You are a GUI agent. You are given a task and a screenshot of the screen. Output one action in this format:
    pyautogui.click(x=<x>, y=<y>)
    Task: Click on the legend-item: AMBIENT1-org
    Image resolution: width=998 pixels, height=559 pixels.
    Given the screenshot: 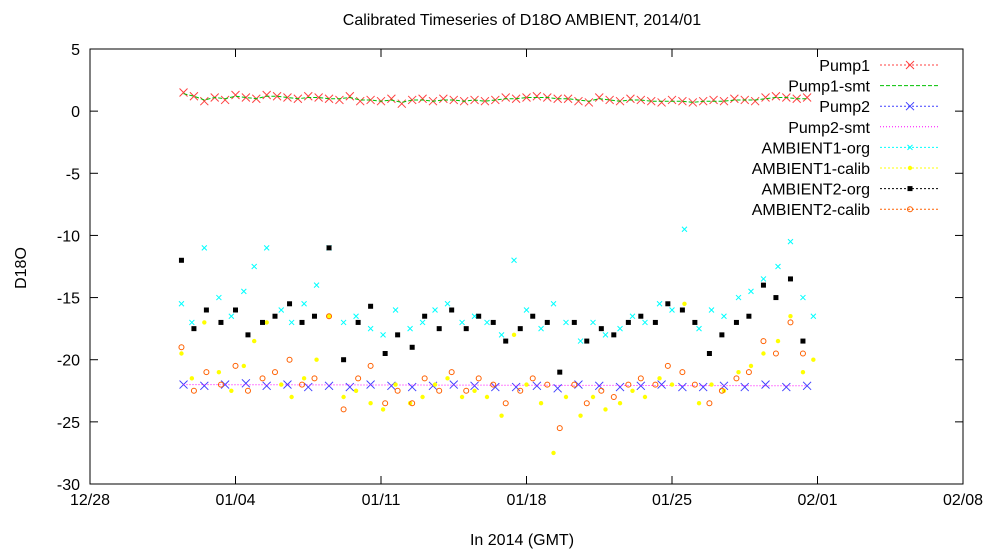 What is the action you would take?
    pyautogui.click(x=851, y=148)
    